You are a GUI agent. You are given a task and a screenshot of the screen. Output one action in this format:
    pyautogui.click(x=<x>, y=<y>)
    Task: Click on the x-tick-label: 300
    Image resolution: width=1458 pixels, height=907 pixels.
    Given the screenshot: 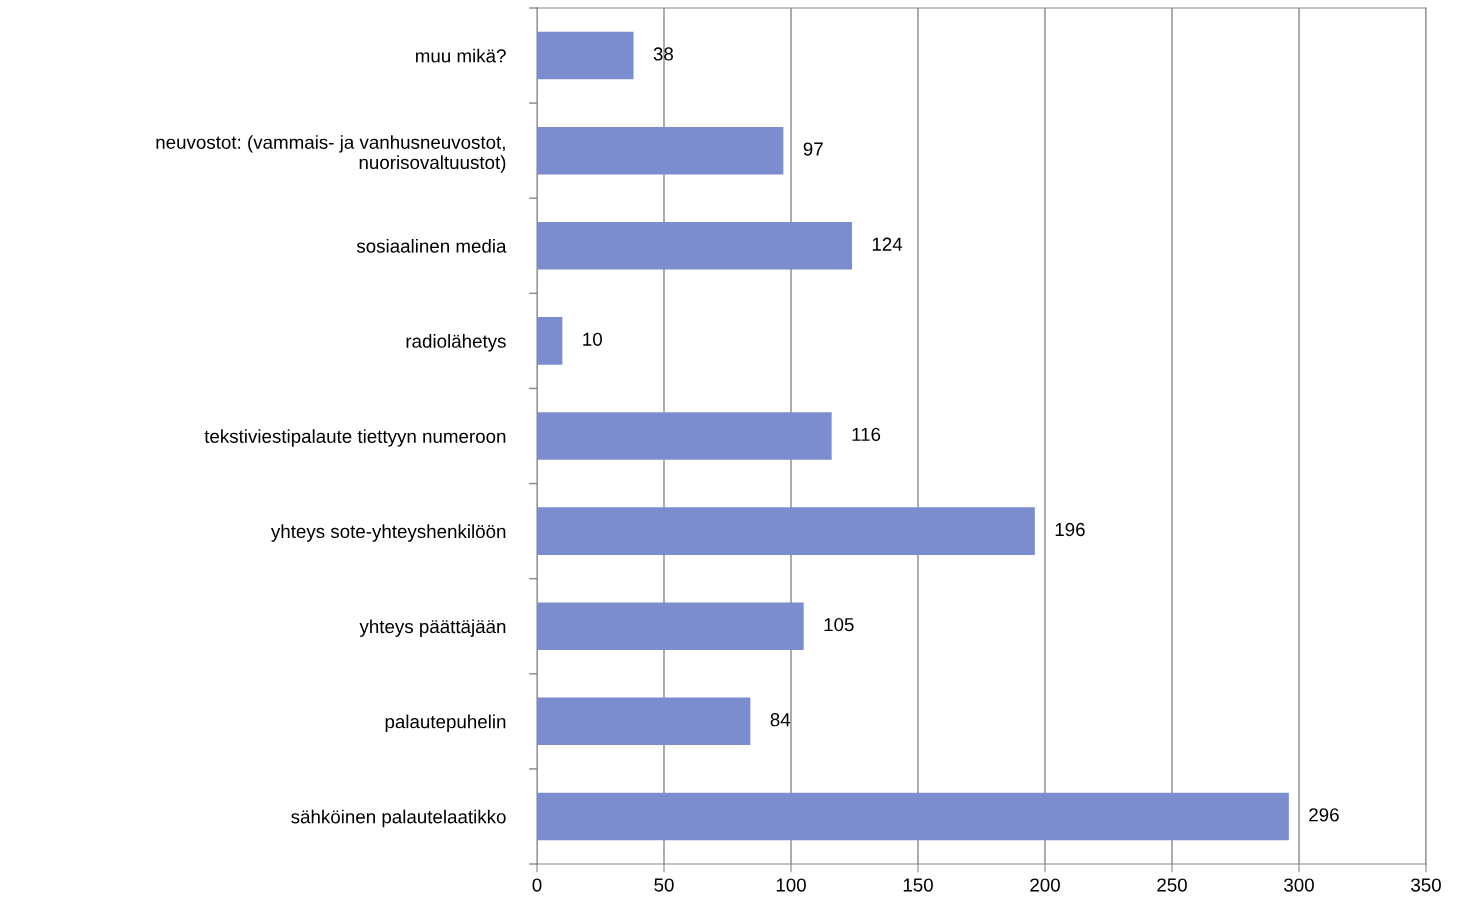 What is the action you would take?
    pyautogui.click(x=1299, y=885)
    